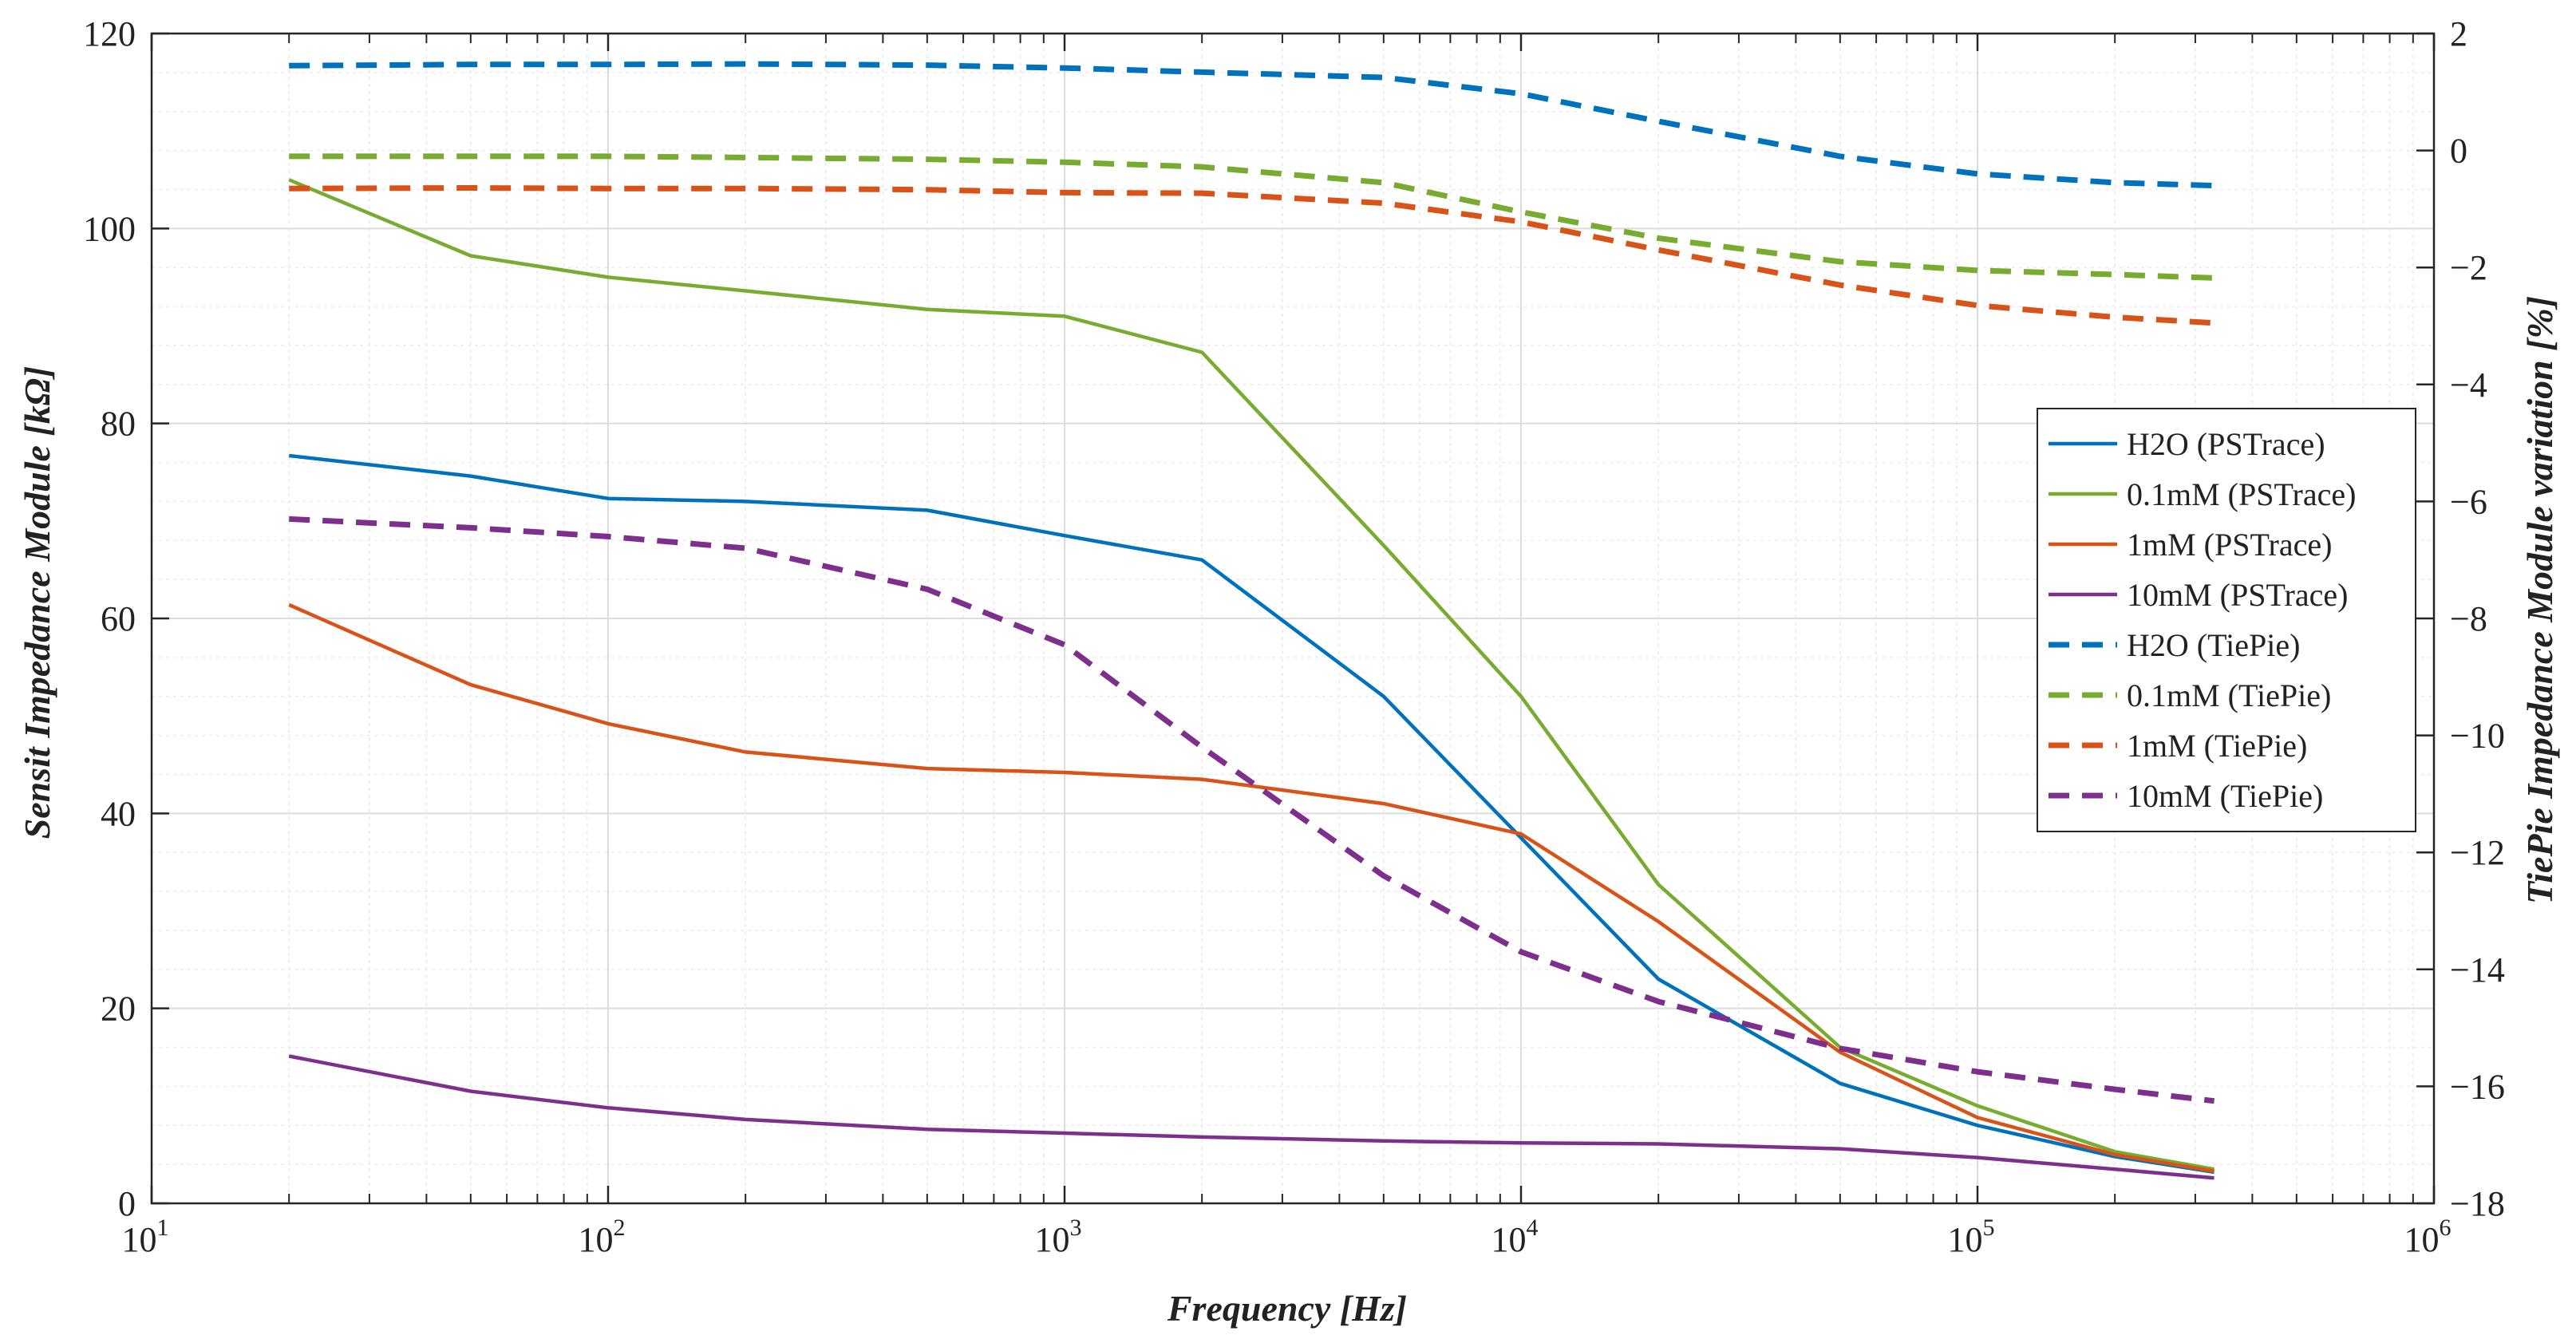 Image resolution: width=2576 pixels, height=1339 pixels. I want to click on y2-axis-label: TiePie Impedance Module variation [%], so click(2539, 600).